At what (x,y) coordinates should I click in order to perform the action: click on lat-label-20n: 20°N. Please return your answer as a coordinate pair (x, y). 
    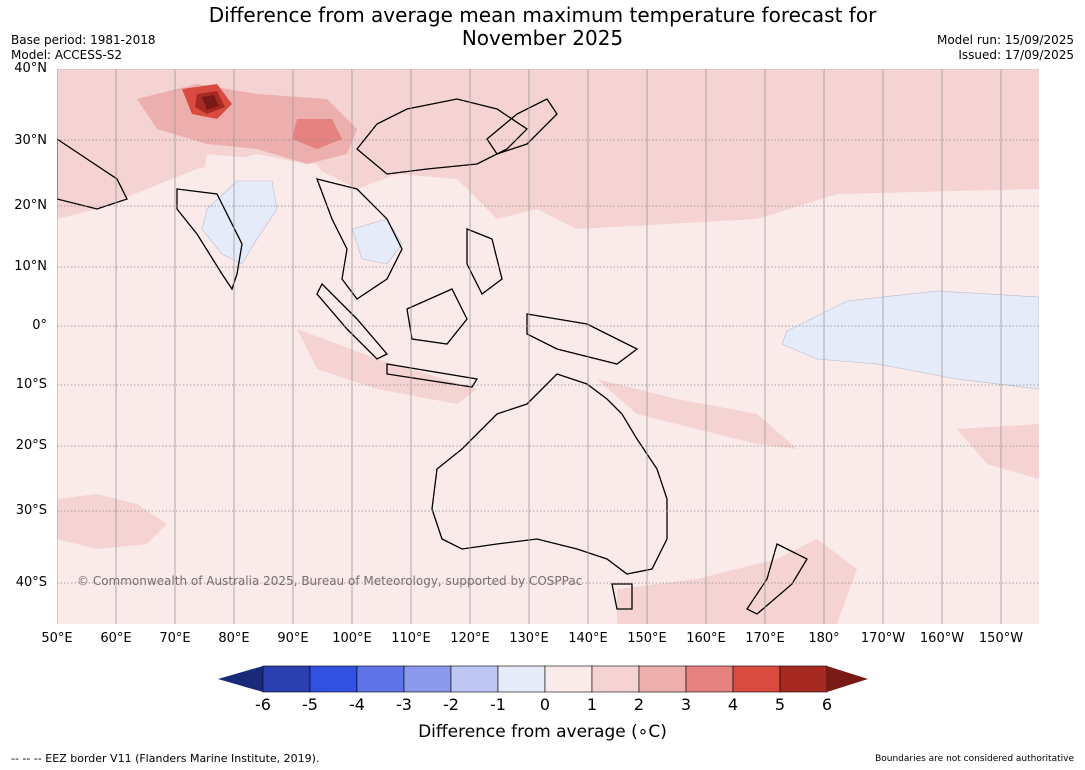
    Looking at the image, I should click on (30, 205).